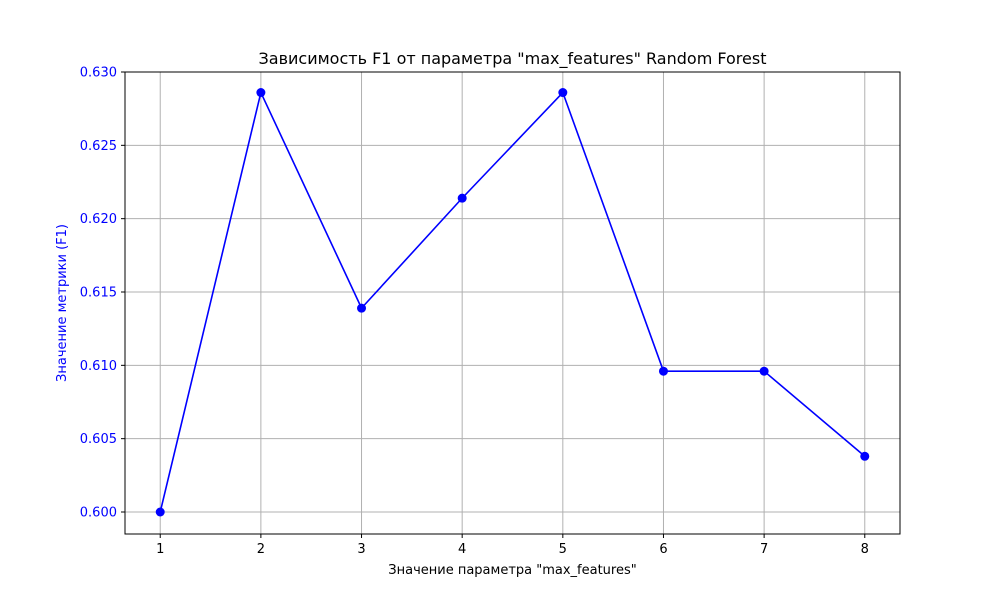 The image size is (1000, 600). What do you see at coordinates (462, 549) in the screenshot?
I see `x-tick-label: 4` at bounding box center [462, 549].